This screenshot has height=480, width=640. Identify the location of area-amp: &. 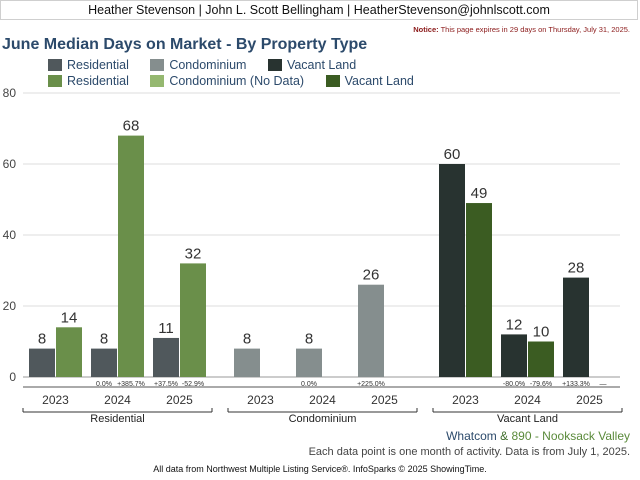
(504, 436).